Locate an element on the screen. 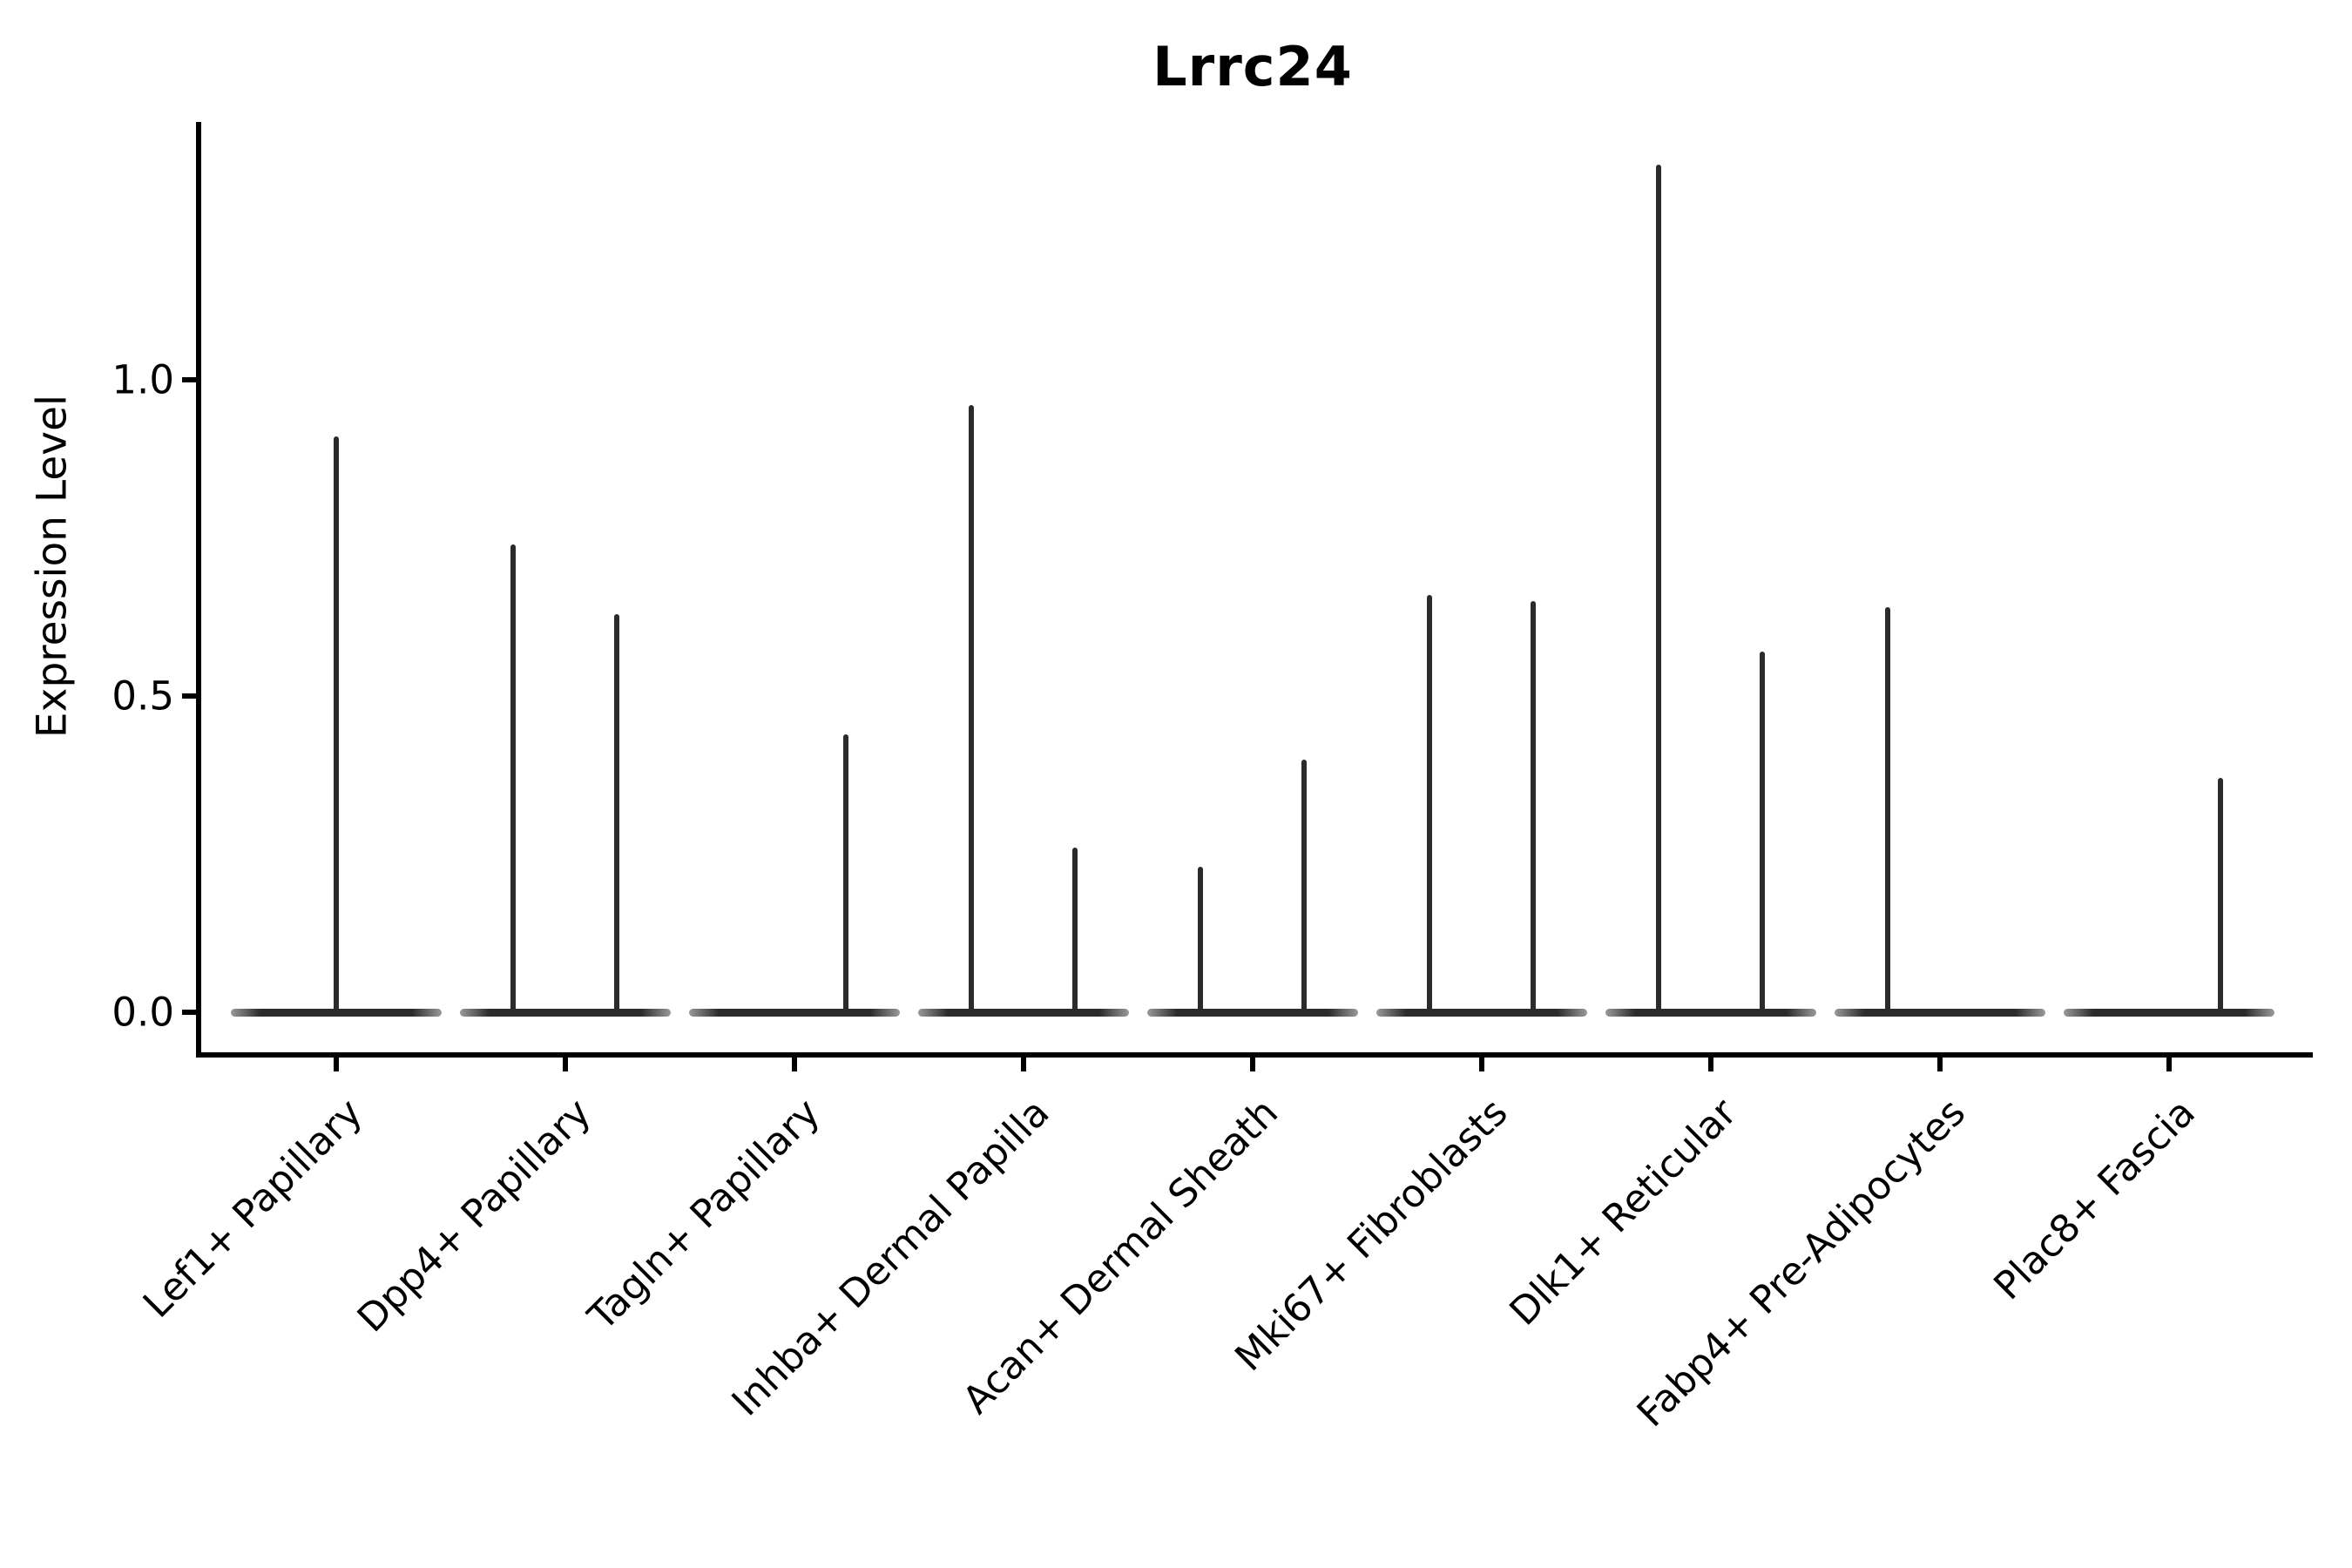 The width and height of the screenshot is (2352, 1568). y-axis-tick-label: 0.5 is located at coordinates (143, 696).